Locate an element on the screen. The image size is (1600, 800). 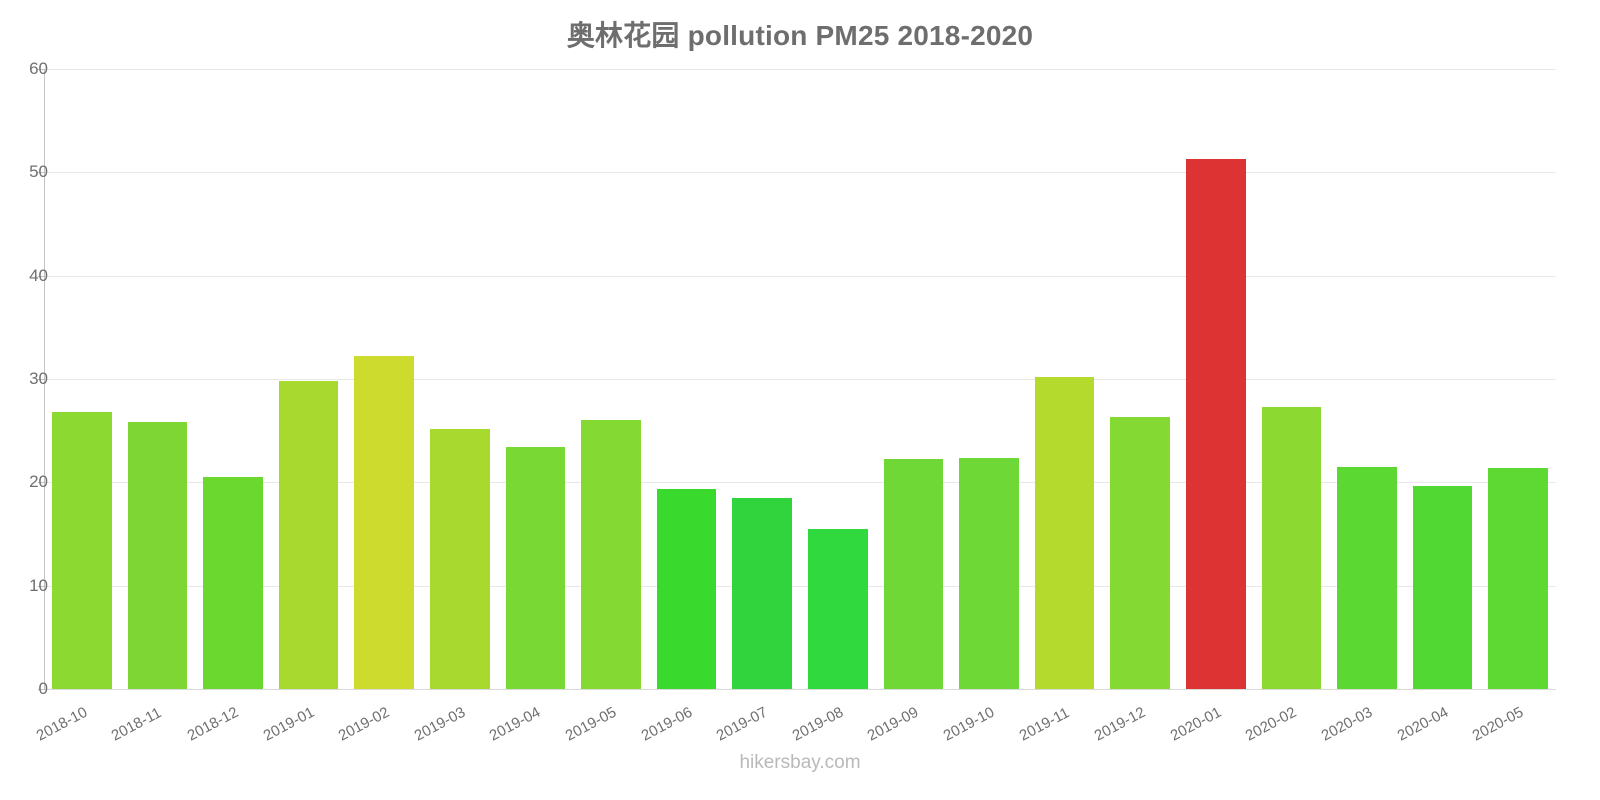
x-axis-tick-label: 2020-01 is located at coordinates (1196, 724).